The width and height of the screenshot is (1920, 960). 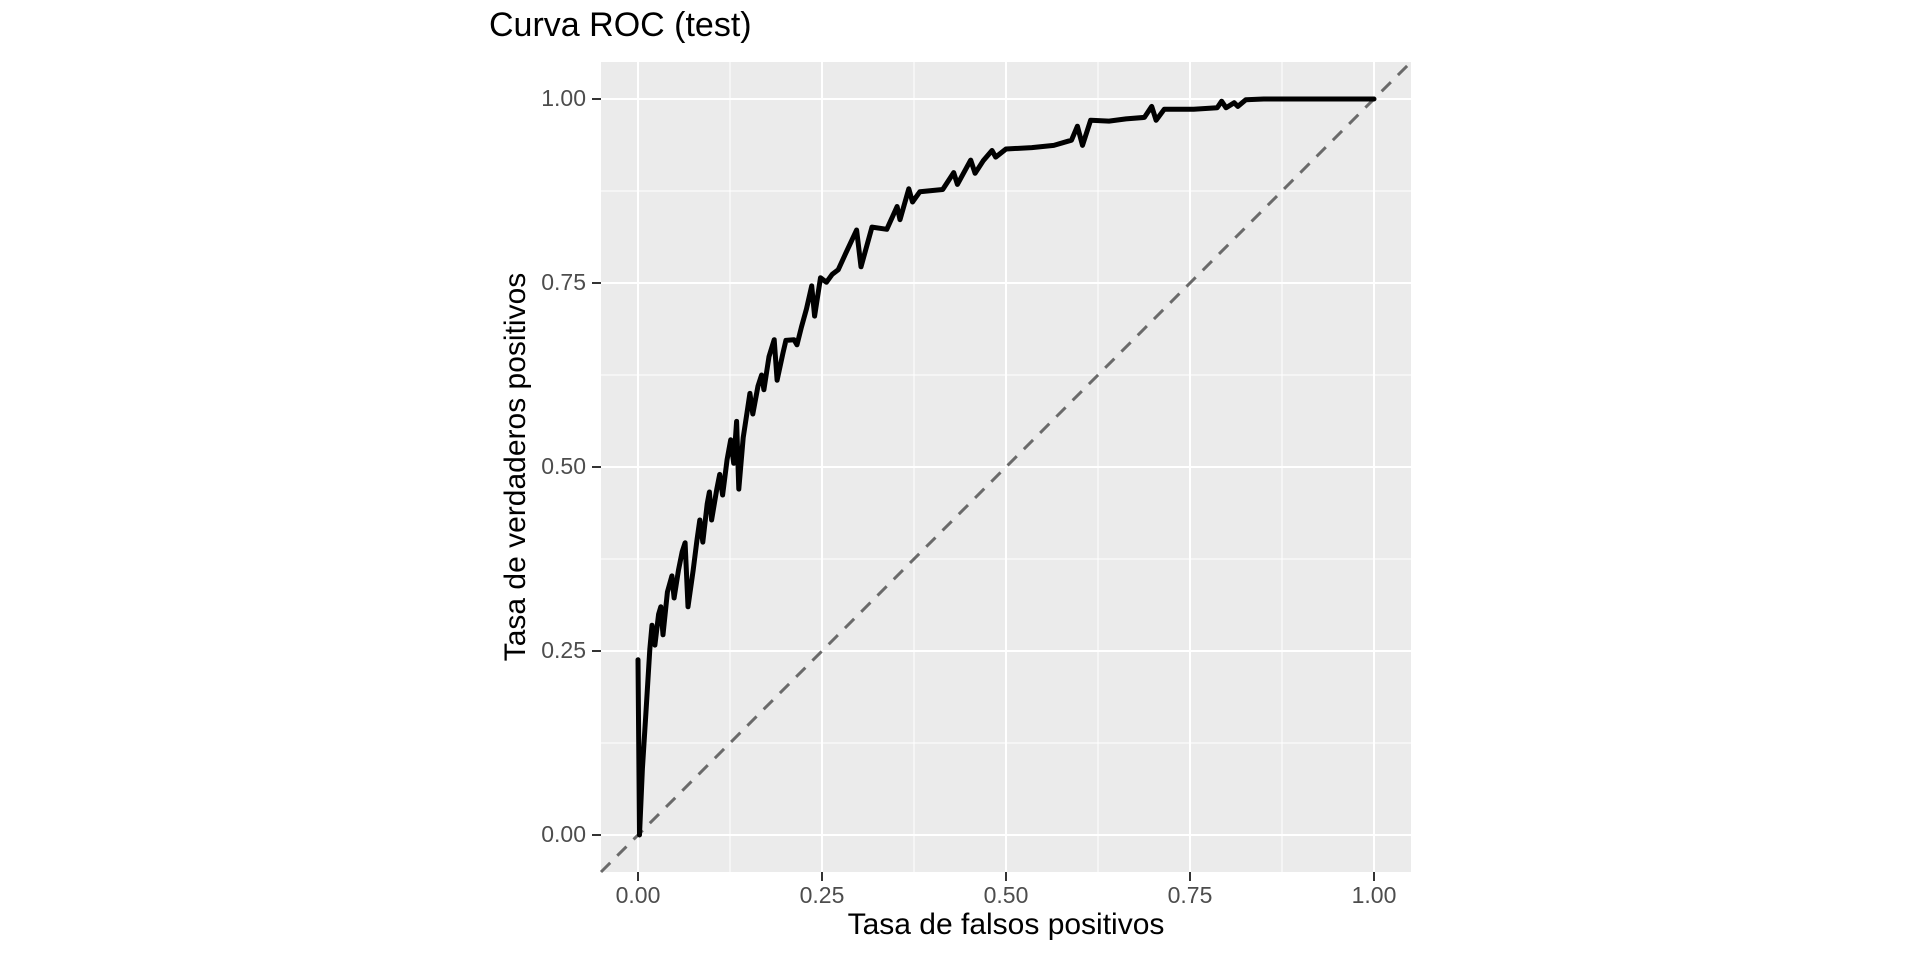 What do you see at coordinates (1006, 895) in the screenshot?
I see `x-tick-label: 0.50` at bounding box center [1006, 895].